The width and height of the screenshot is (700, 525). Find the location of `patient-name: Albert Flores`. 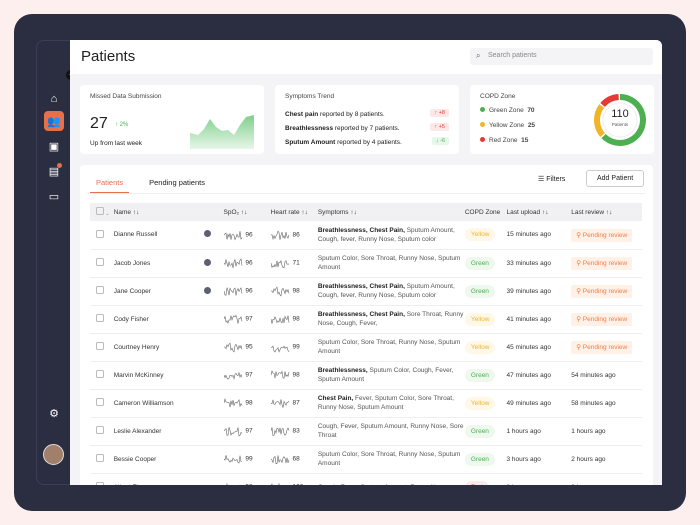

patient-name: Albert Flores is located at coordinates (158, 479).